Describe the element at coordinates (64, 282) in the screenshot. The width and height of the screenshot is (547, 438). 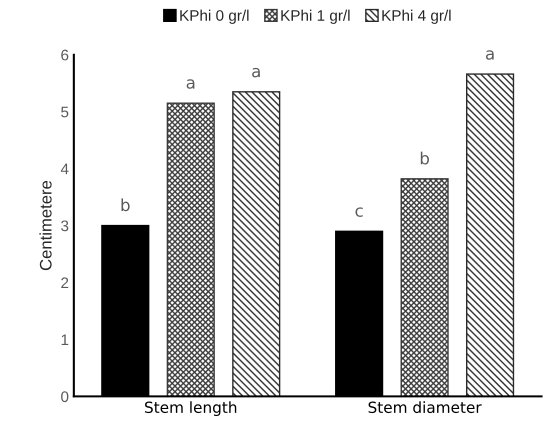
I see `y-tick-label: 2` at that location.